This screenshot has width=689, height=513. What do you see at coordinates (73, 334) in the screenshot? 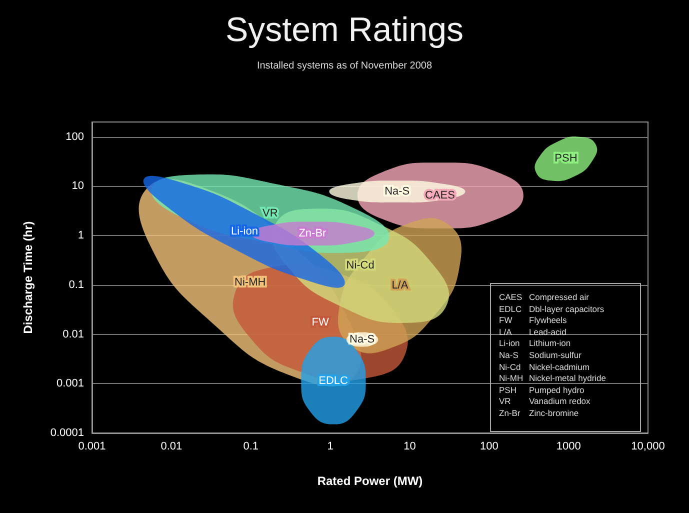
I see `y-tick-label: 0.01` at bounding box center [73, 334].